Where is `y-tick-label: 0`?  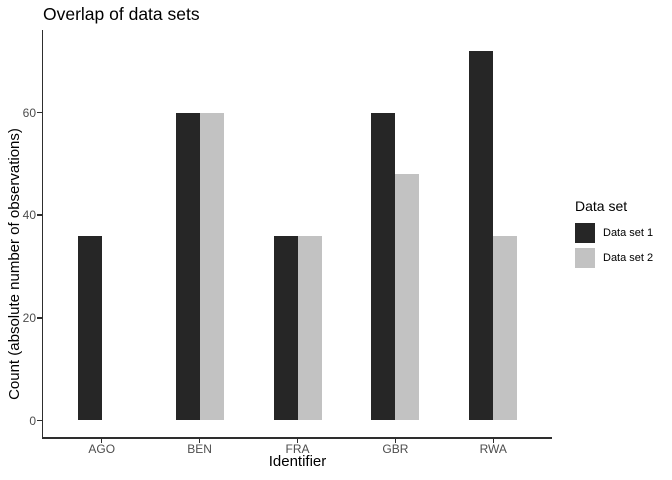 y-tick-label: 0 is located at coordinates (32, 420).